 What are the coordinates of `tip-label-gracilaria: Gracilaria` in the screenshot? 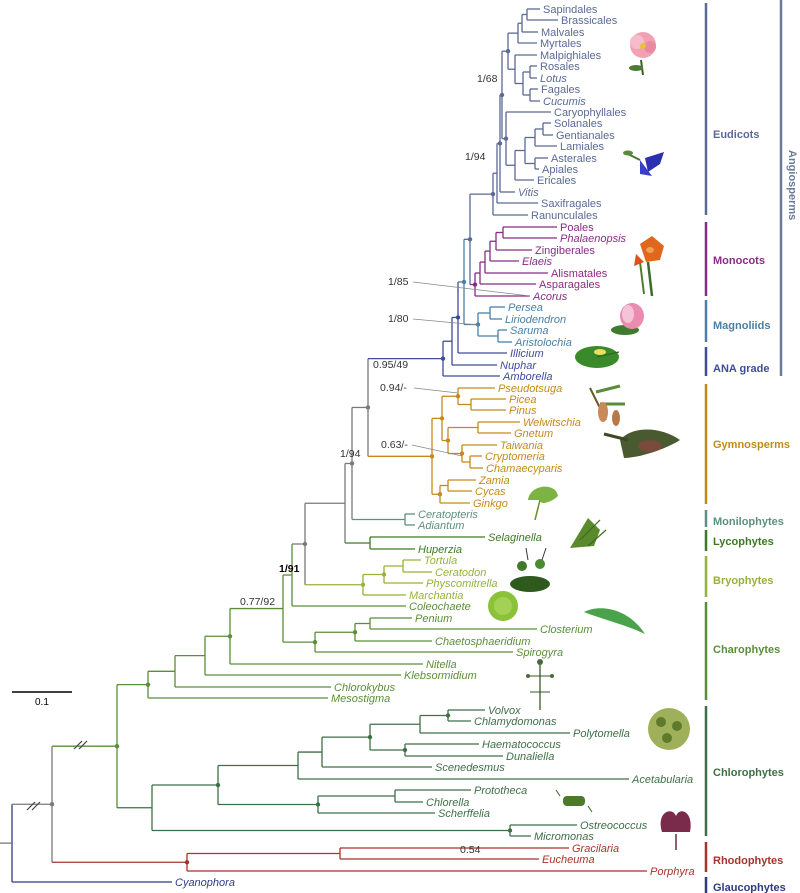 It's located at (595, 849).